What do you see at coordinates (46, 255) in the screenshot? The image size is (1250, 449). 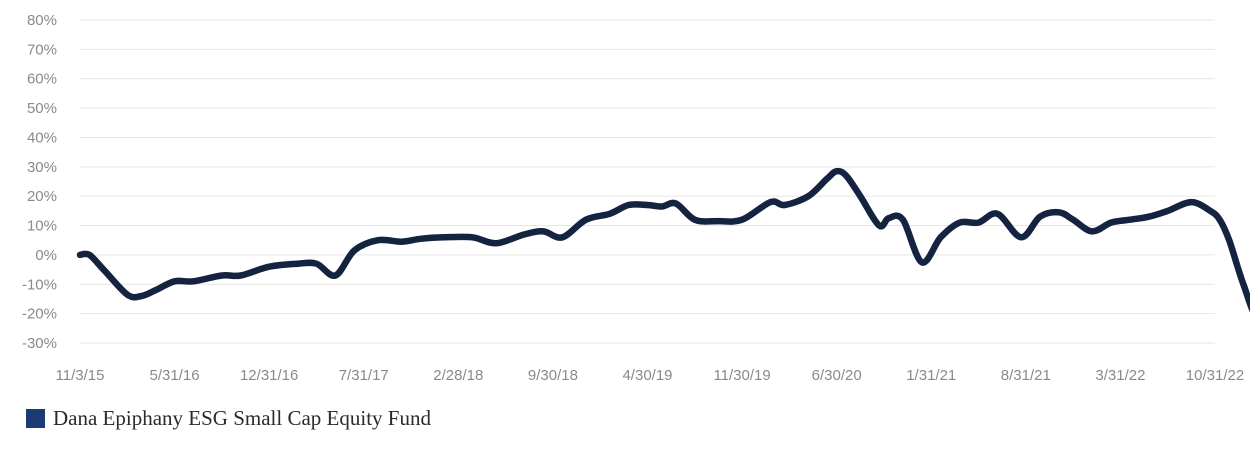 I see `y-tick-label: 0%` at bounding box center [46, 255].